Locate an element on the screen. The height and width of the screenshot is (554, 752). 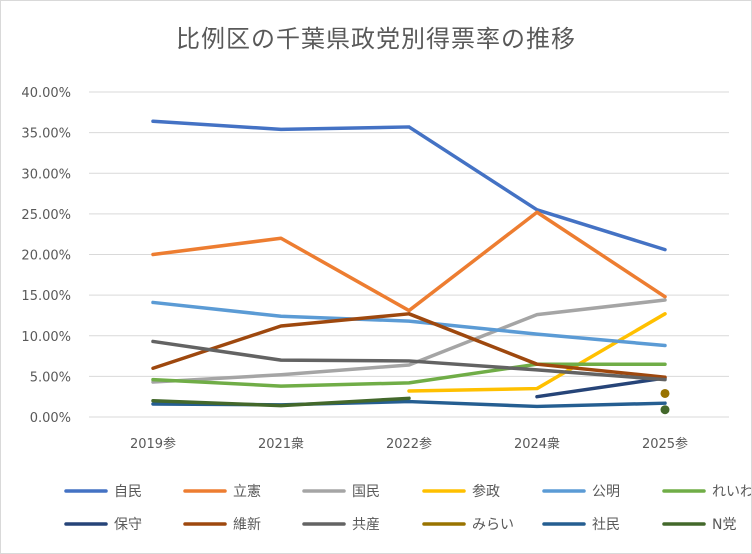
legend-item: 国民 is located at coordinates (341, 492).